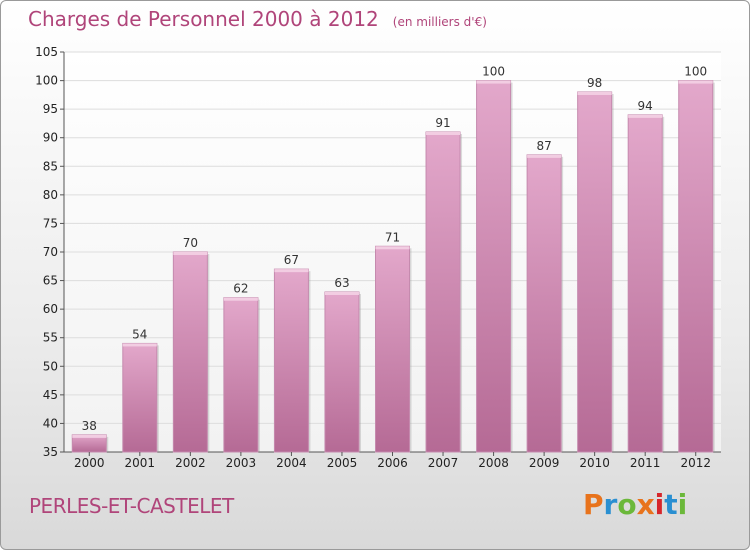 This screenshot has width=750, height=550. Describe the element at coordinates (50, 309) in the screenshot. I see `y-tick-label: 60` at that location.